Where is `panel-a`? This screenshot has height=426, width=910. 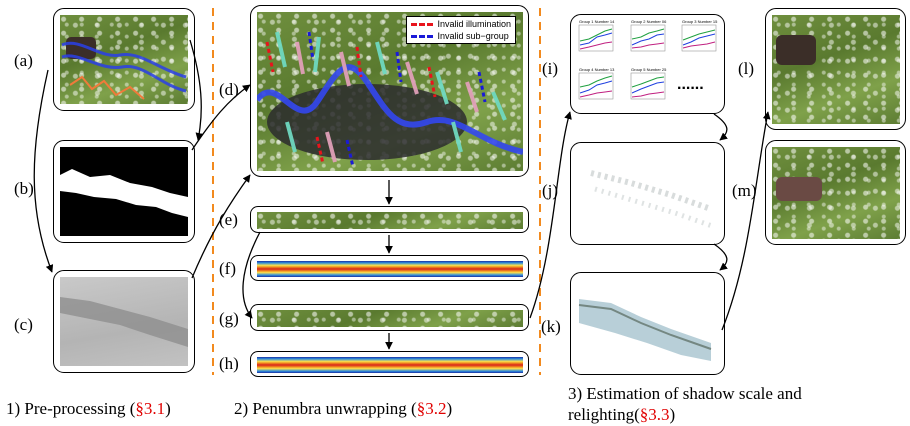 panel-a is located at coordinates (124, 59).